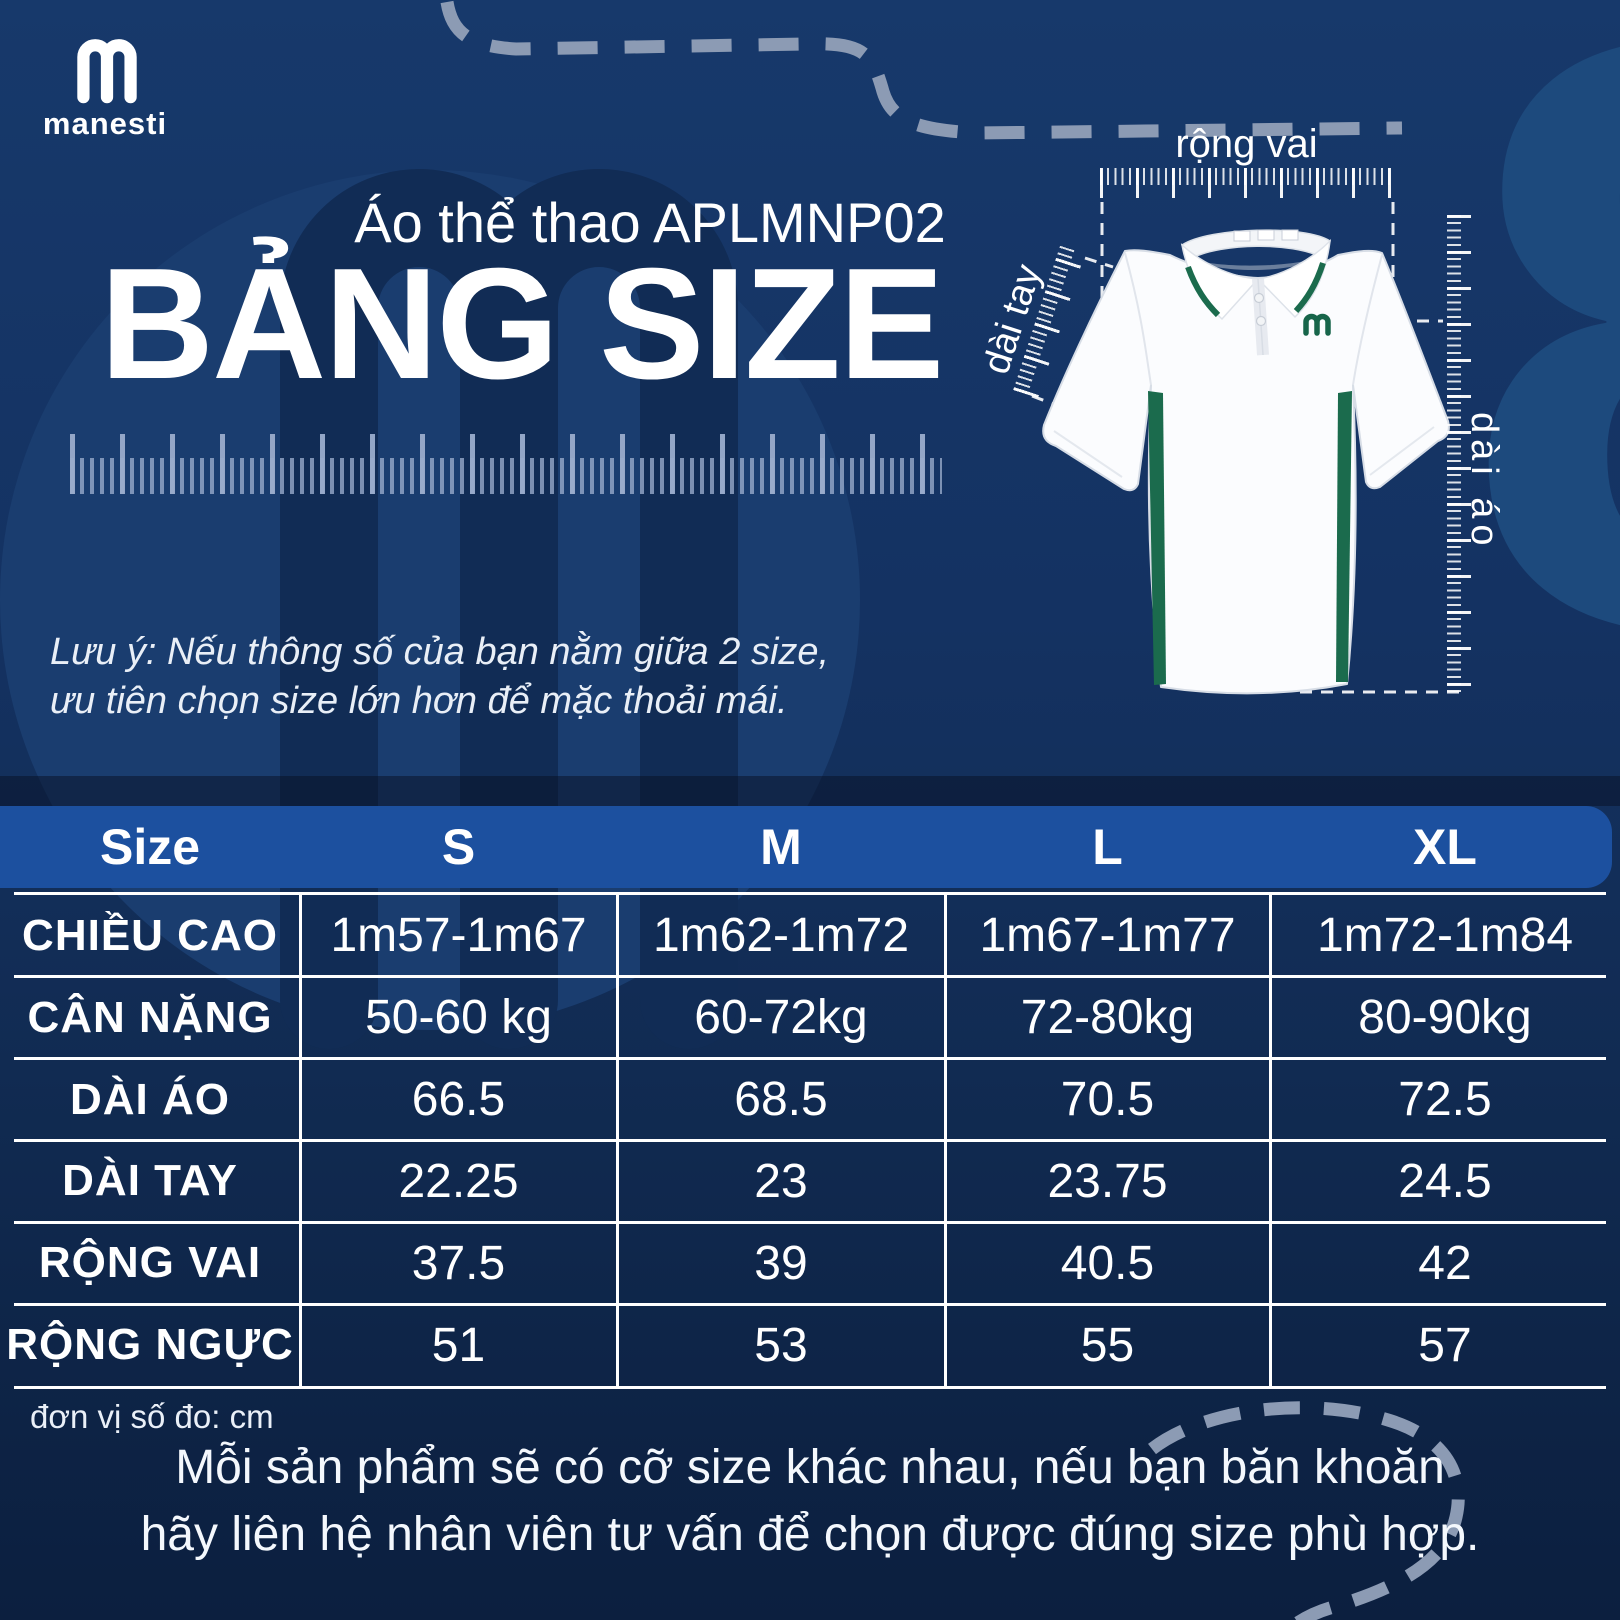  I want to click on row-label: CHIỀU CAO, so click(150, 935).